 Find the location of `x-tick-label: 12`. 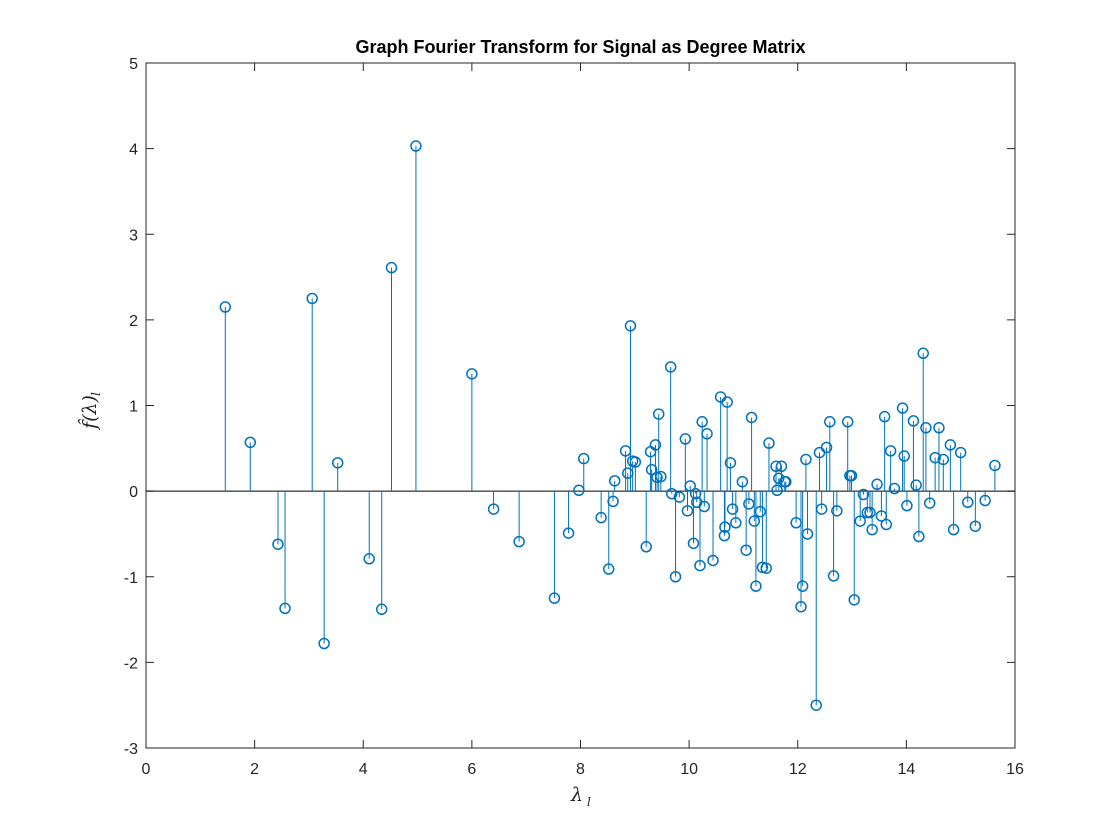

x-tick-label: 12 is located at coordinates (798, 769).